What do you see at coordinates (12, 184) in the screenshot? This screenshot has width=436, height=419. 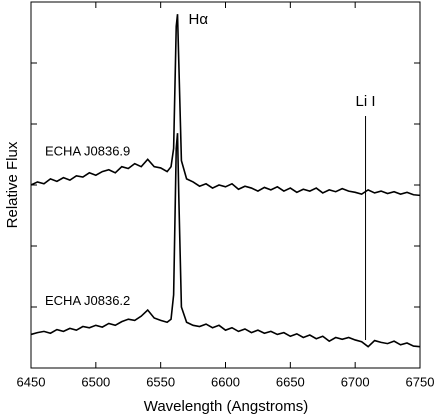 I see `y-axis-label: Relative Flux` at bounding box center [12, 184].